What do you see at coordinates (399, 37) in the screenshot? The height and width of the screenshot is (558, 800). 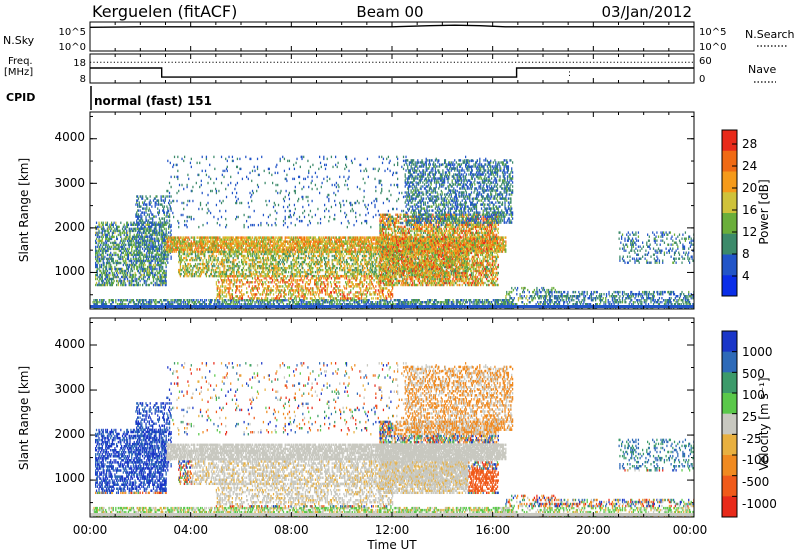 I see `nsky-panel: N.Sky 10^5 10^0 10^5 10^0 N.Search` at bounding box center [399, 37].